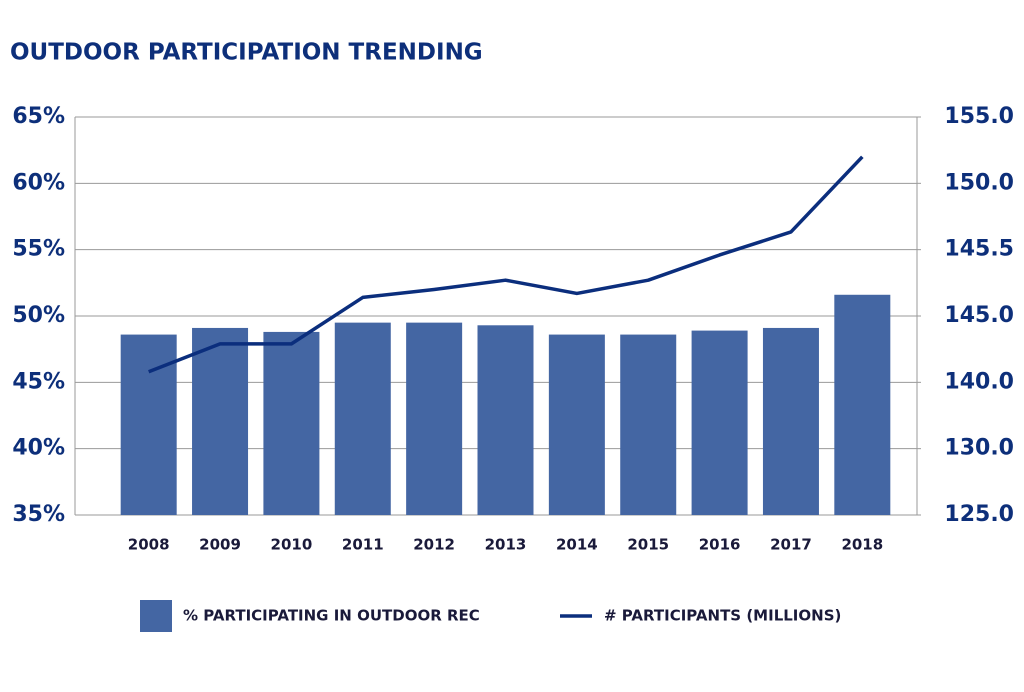  Describe the element at coordinates (722, 616) in the screenshot. I see `legend-label: # PARTICIPANTS (MILLIONS)` at that location.